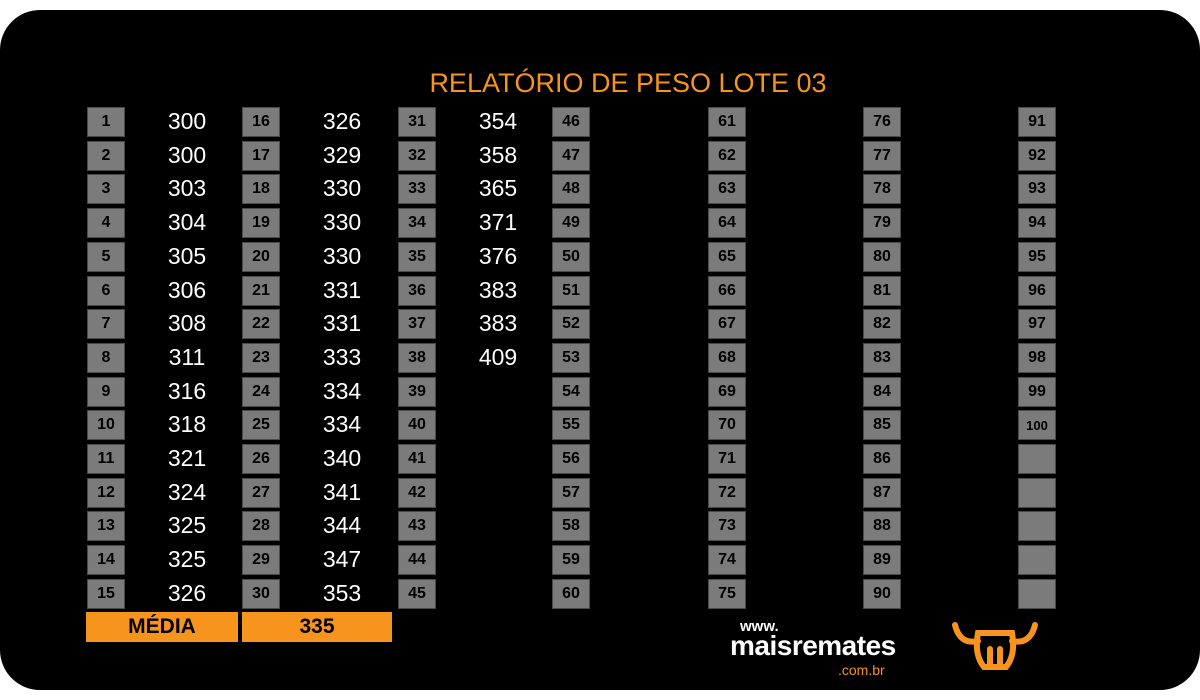 This screenshot has height=700, width=1200. What do you see at coordinates (571, 122) in the screenshot?
I see `lot-number: 46` at bounding box center [571, 122].